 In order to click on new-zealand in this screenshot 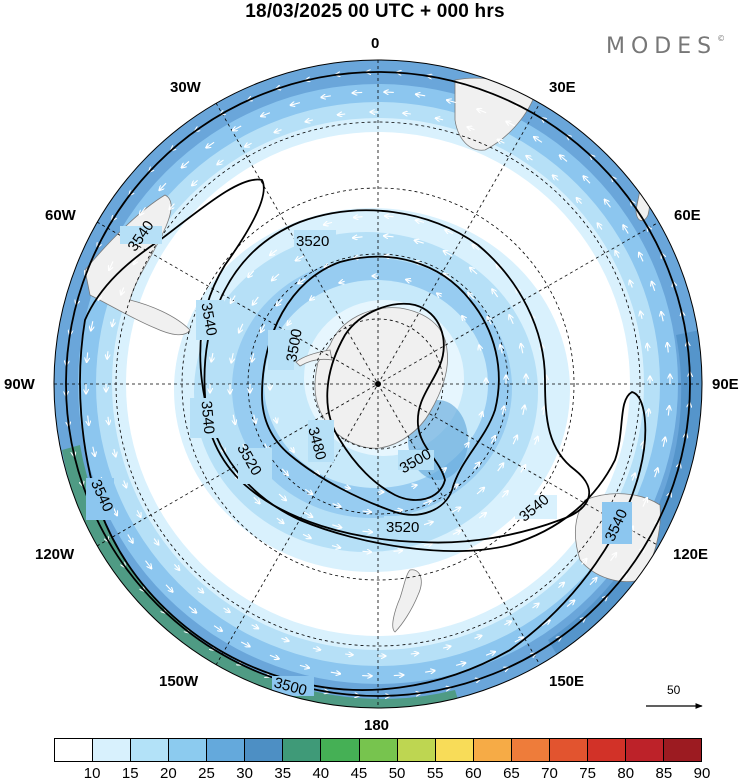, I will do `click(407, 601)`.